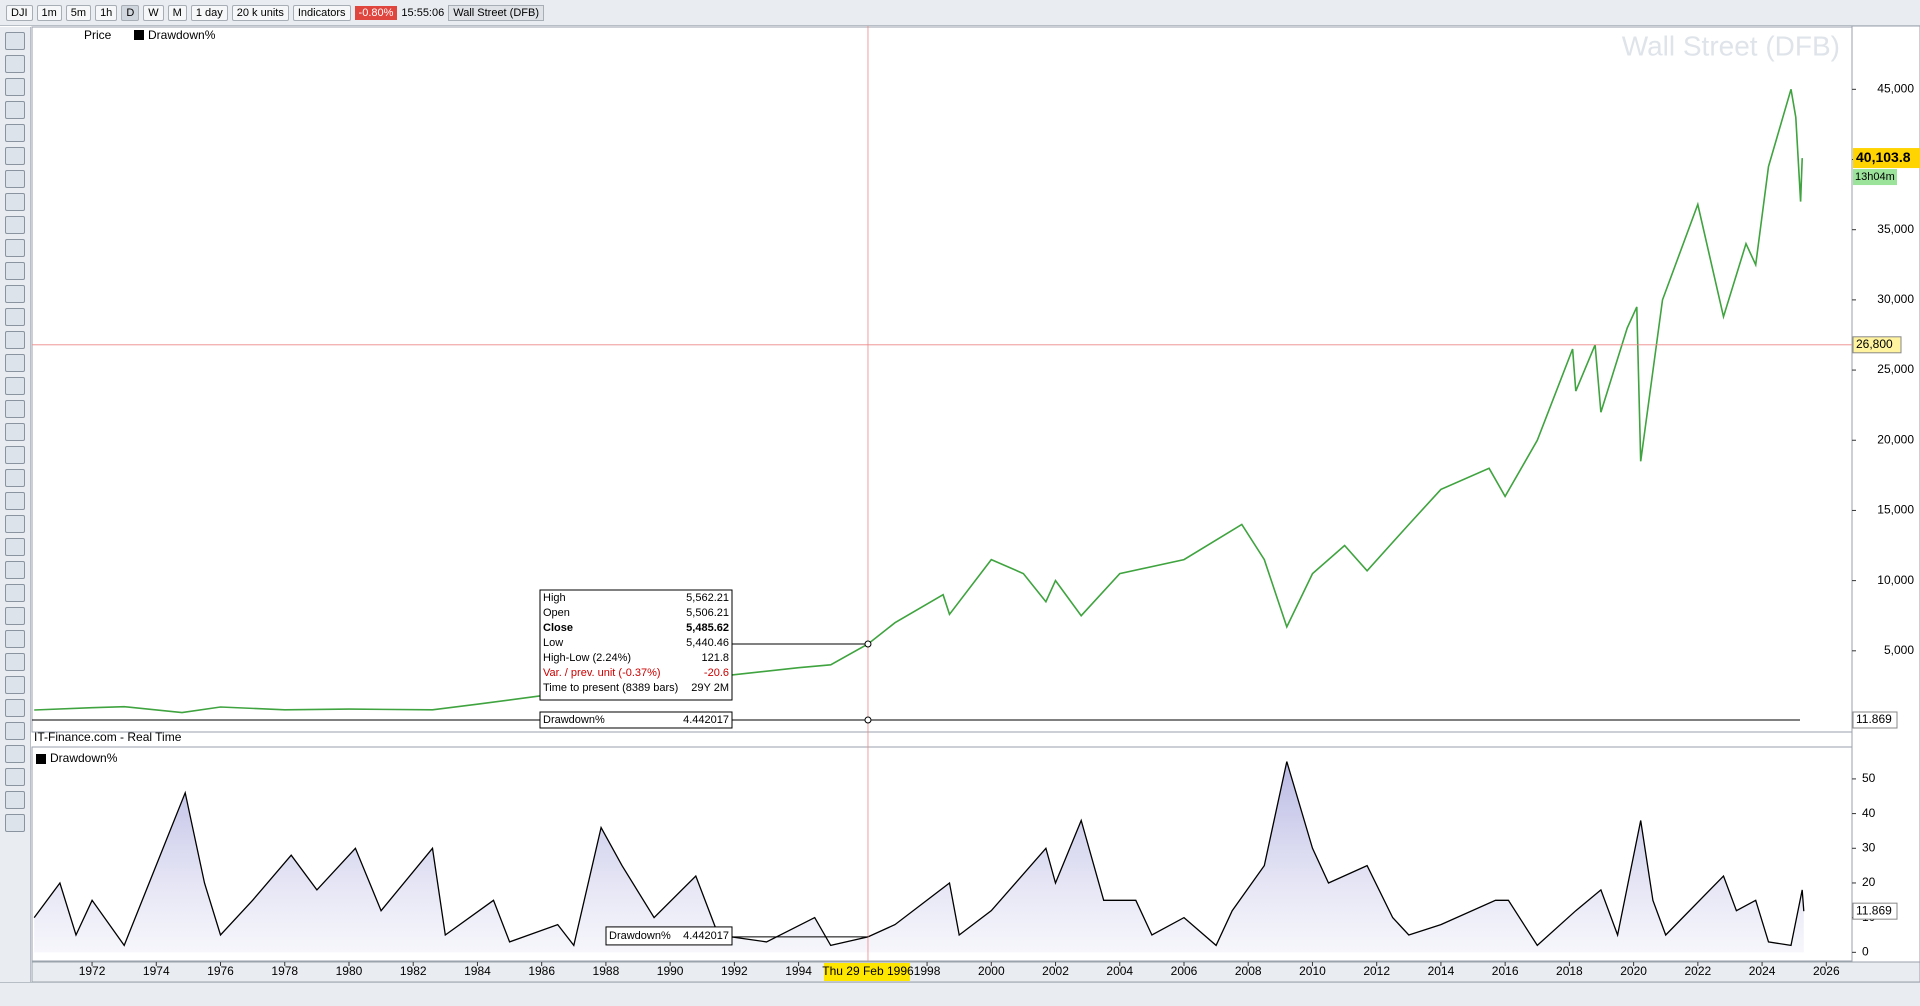  What do you see at coordinates (1869, 813) in the screenshot?
I see `y-tick-label: 40` at bounding box center [1869, 813].